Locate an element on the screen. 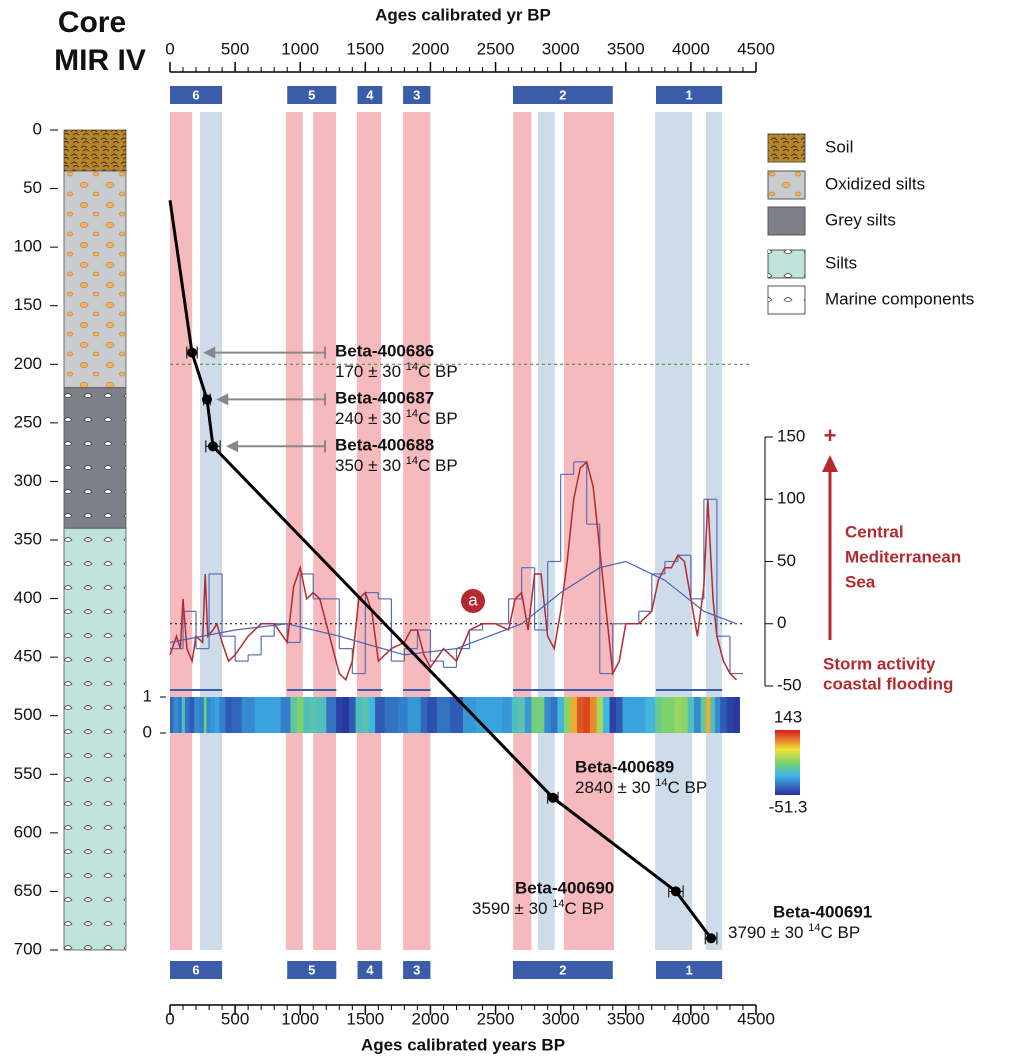  legend-pattern is located at coordinates (786, 264).